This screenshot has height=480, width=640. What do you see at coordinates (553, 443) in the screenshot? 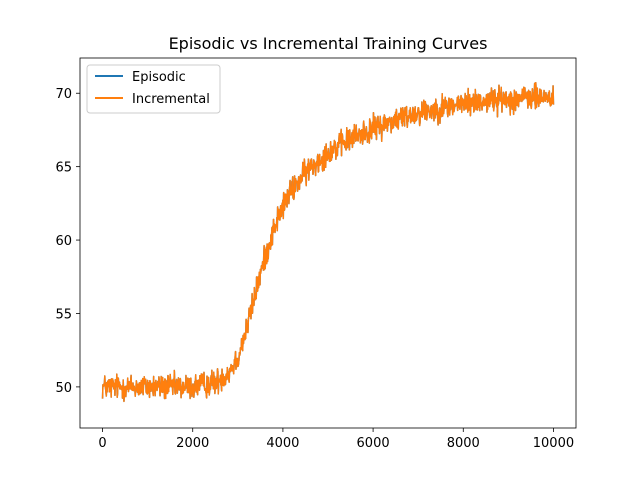
I see `x-tick-label: 10000` at bounding box center [553, 443].